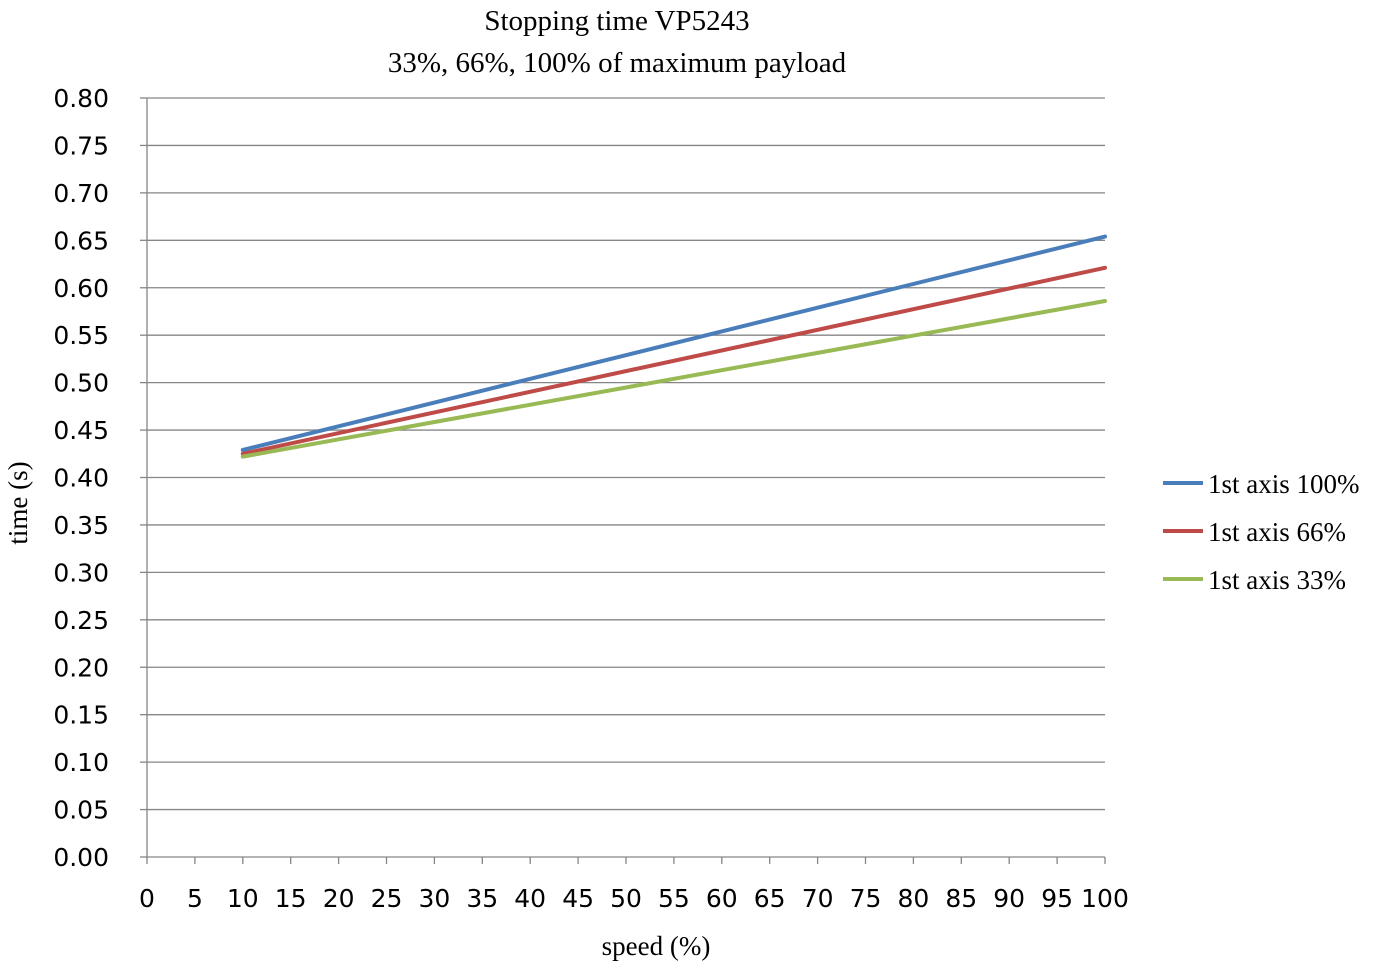  What do you see at coordinates (722, 898) in the screenshot?
I see `x-tick-label: 60` at bounding box center [722, 898].